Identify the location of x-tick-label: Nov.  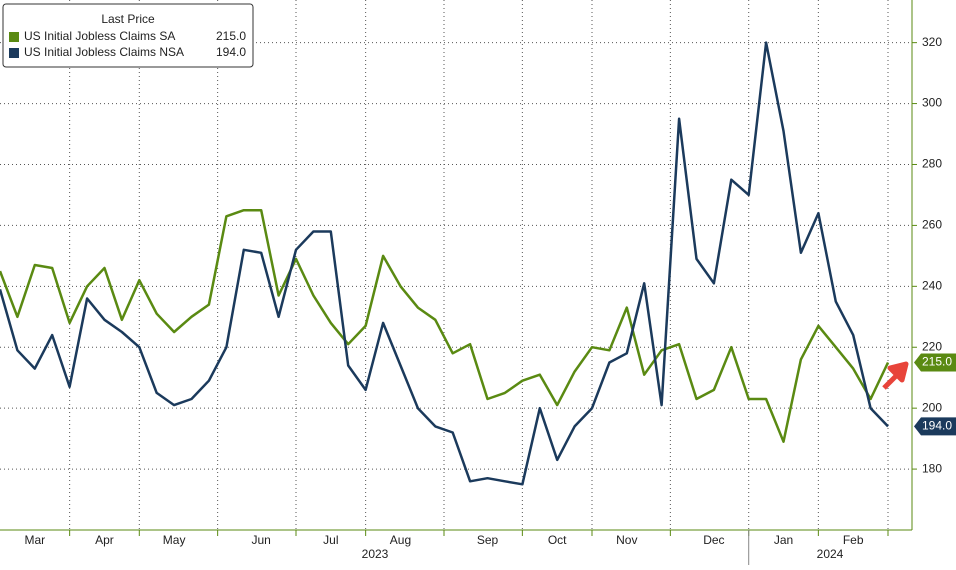
(626, 540).